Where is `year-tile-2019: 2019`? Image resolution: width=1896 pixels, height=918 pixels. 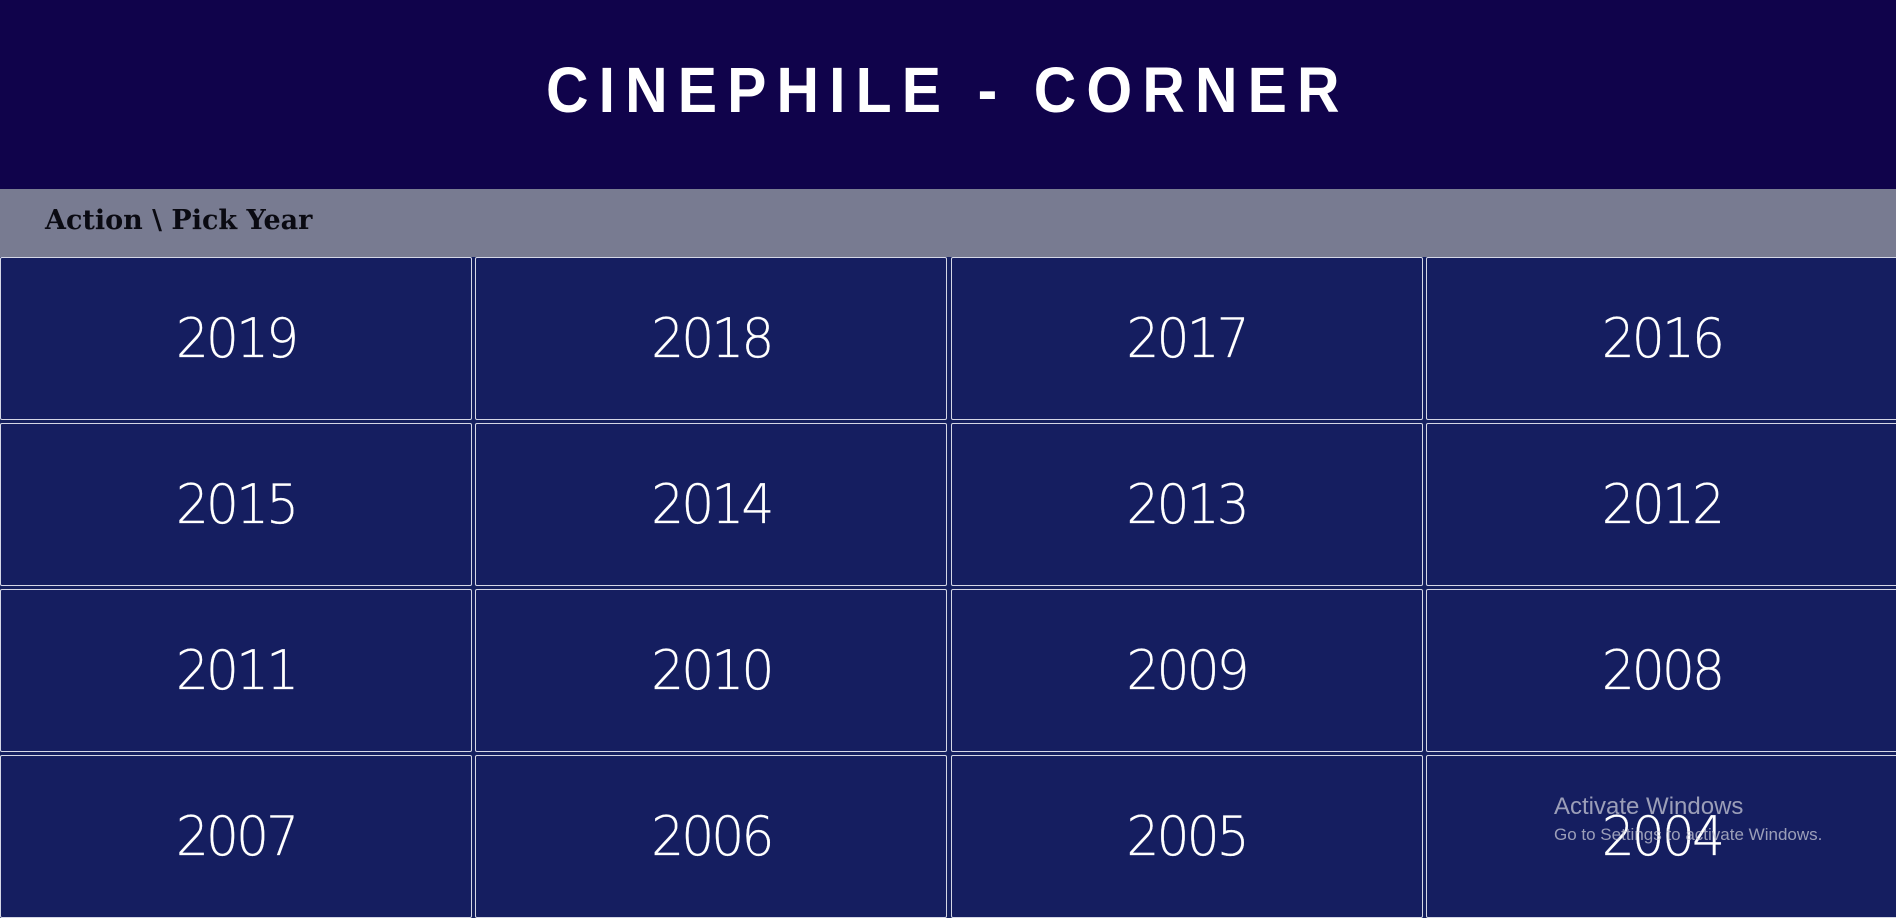
year-tile-2019: 2019 is located at coordinates (236, 338).